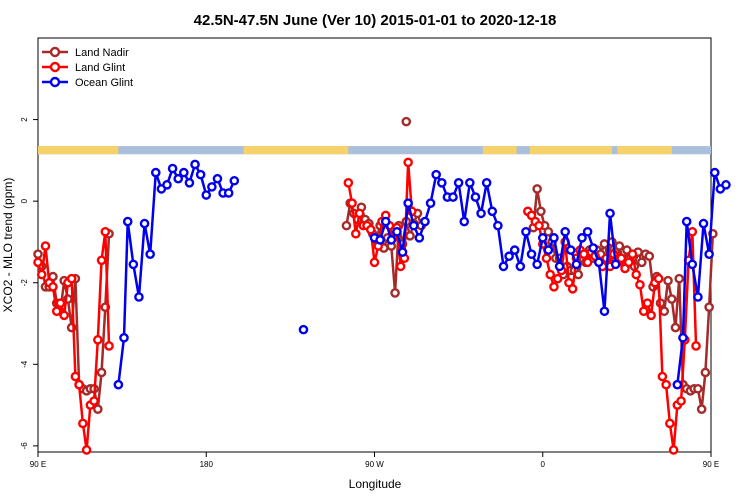 This screenshot has height=500, width=750. I want to click on y-axis-label: XCO2 - MLO trend (ppm), so click(8, 245).